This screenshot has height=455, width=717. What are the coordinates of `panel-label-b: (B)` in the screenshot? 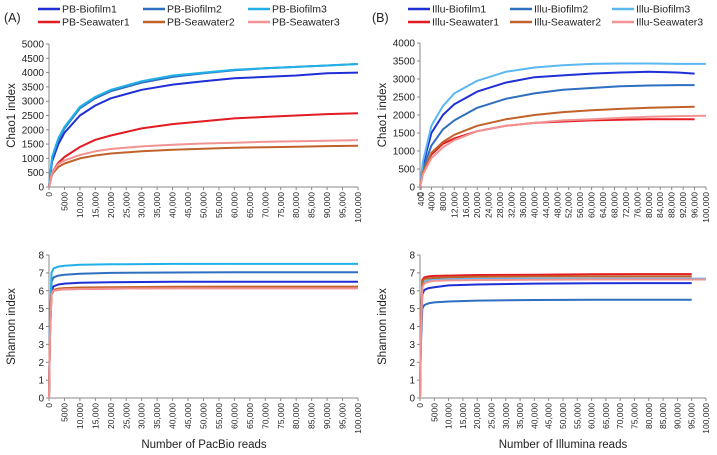 It's located at (380, 18).